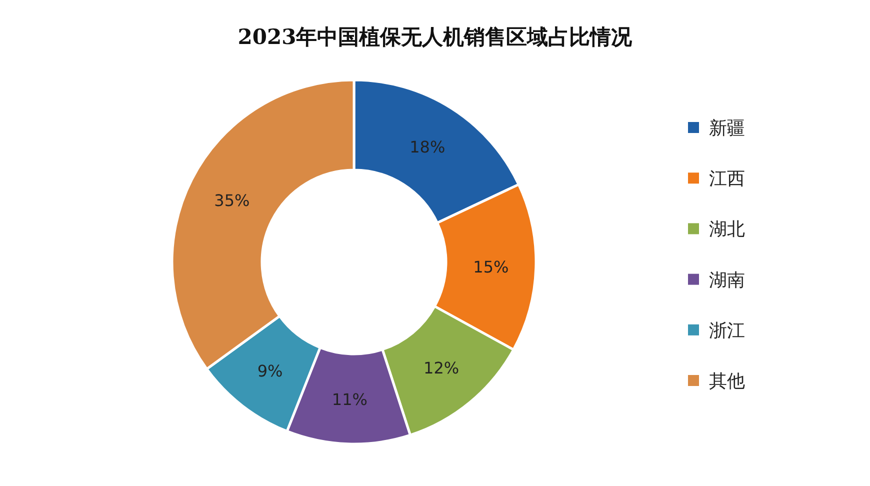  What do you see at coordinates (270, 370) in the screenshot?
I see `data-label: 9%` at bounding box center [270, 370].